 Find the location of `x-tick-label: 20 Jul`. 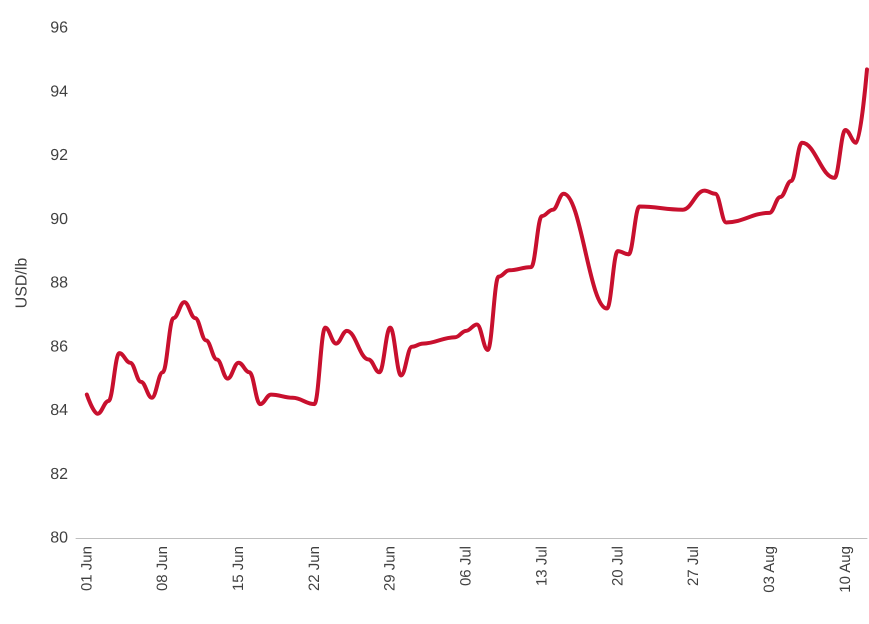

x-tick-label: 20 Jul is located at coordinates (617, 566).